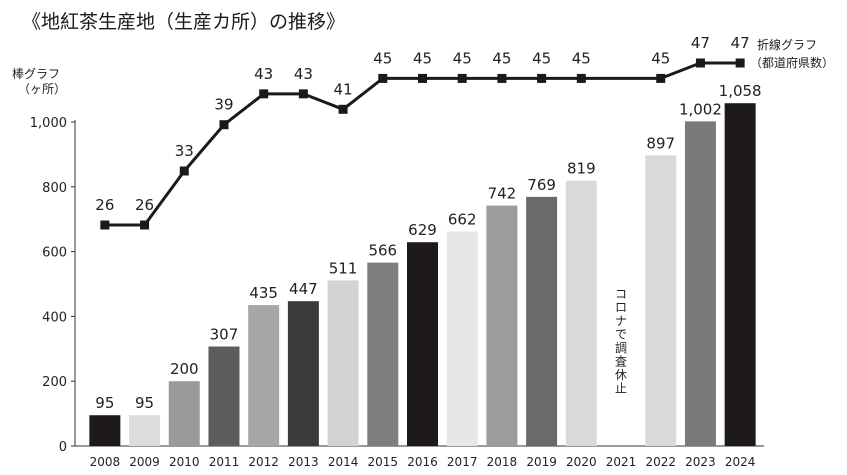  What do you see at coordinates (63, 447) in the screenshot?
I see `y-tick-label: 0` at bounding box center [63, 447].